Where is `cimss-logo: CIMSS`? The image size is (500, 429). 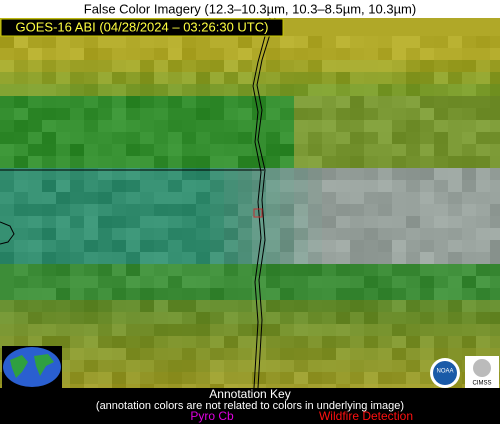 cimss-logo: CIMSS is located at coordinates (482, 372).